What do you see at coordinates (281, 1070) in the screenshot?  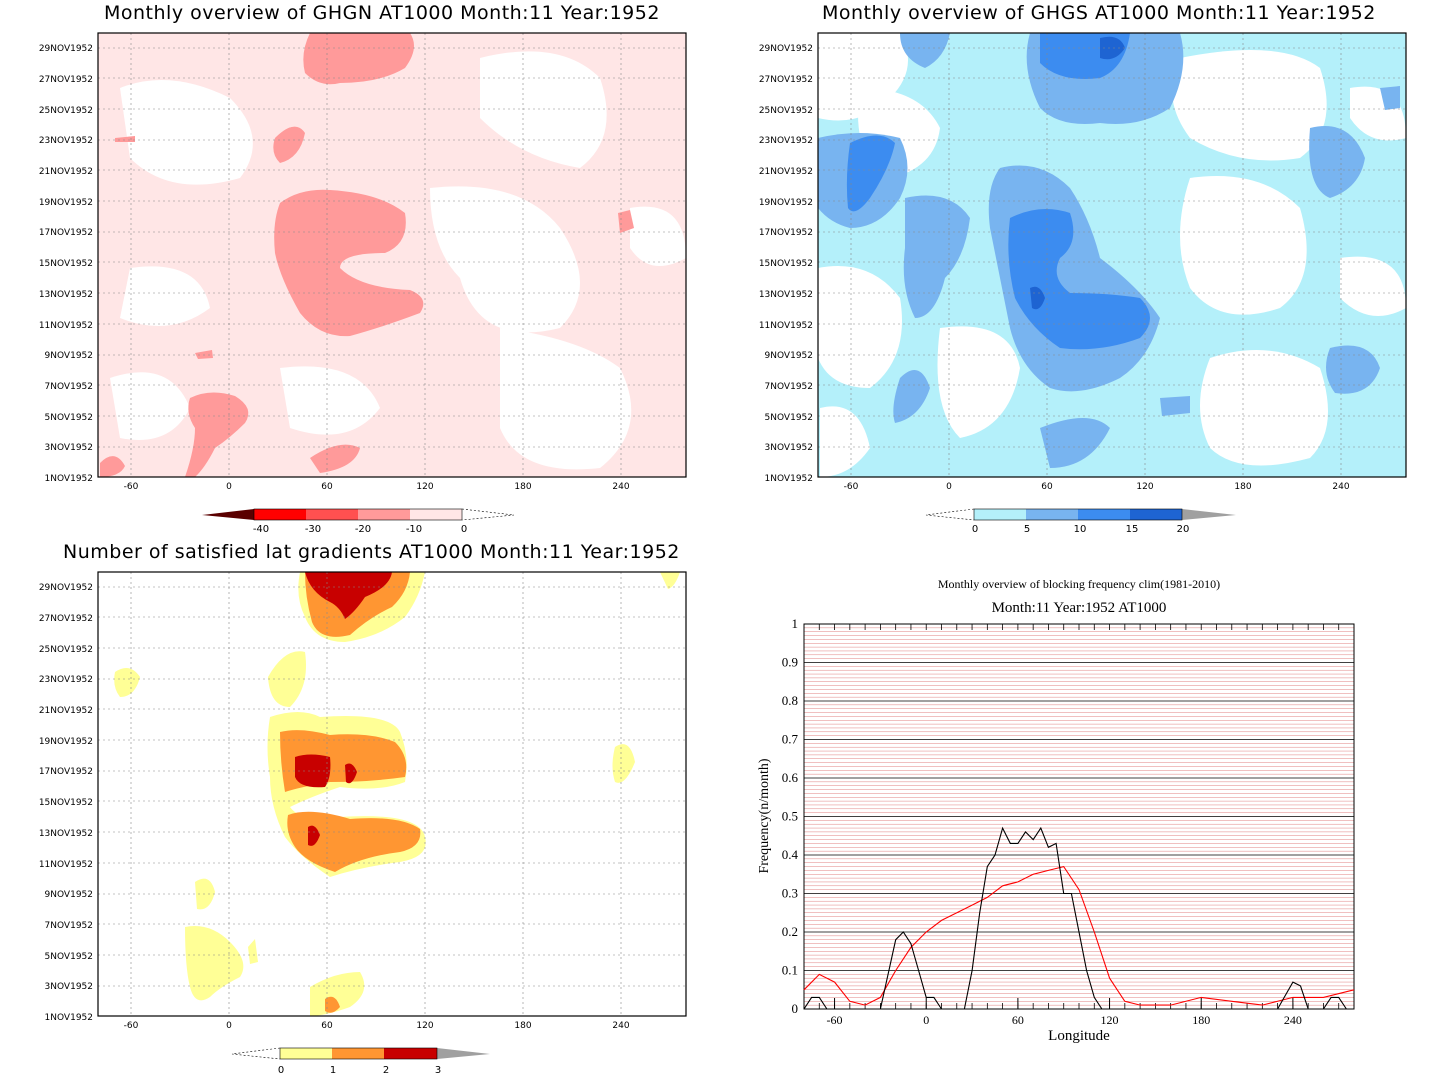 I see `latgrad-colorbar-label: 0` at bounding box center [281, 1070].